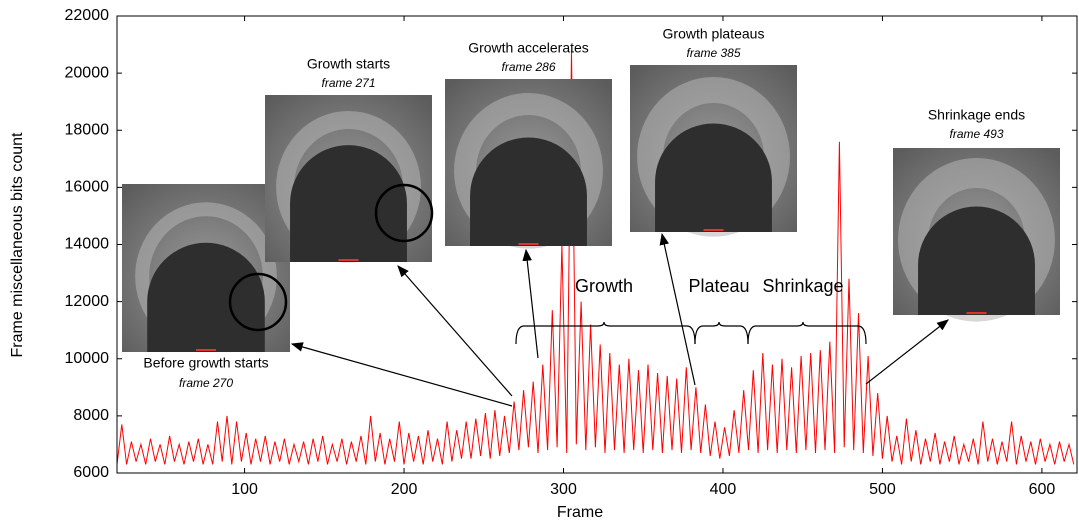 The image size is (1079, 523). Describe the element at coordinates (580, 512) in the screenshot. I see `x-axis-label: Frame` at that location.